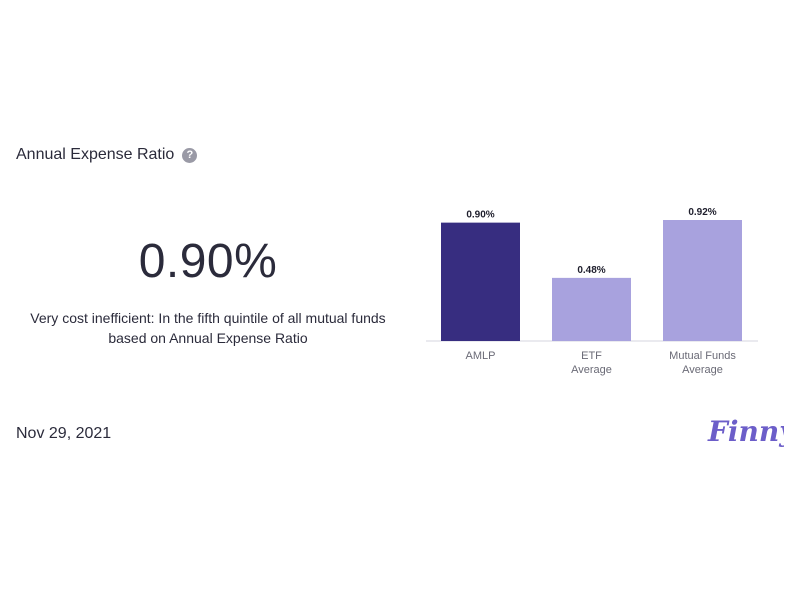  Describe the element at coordinates (64, 433) in the screenshot. I see `as-of-date: Nov 29, 2021` at that location.